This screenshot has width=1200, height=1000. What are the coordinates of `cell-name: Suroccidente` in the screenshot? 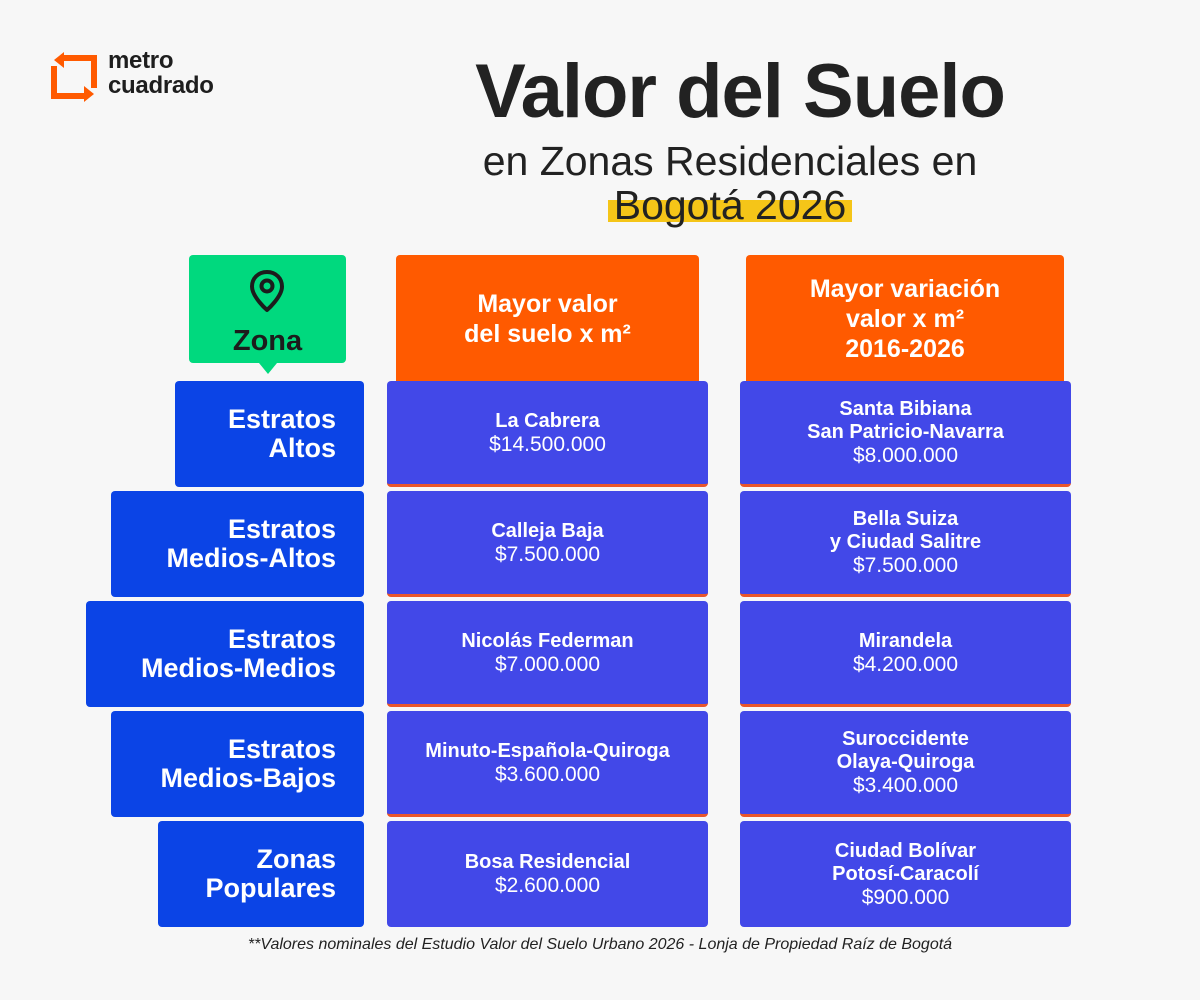 It's located at (905, 739).